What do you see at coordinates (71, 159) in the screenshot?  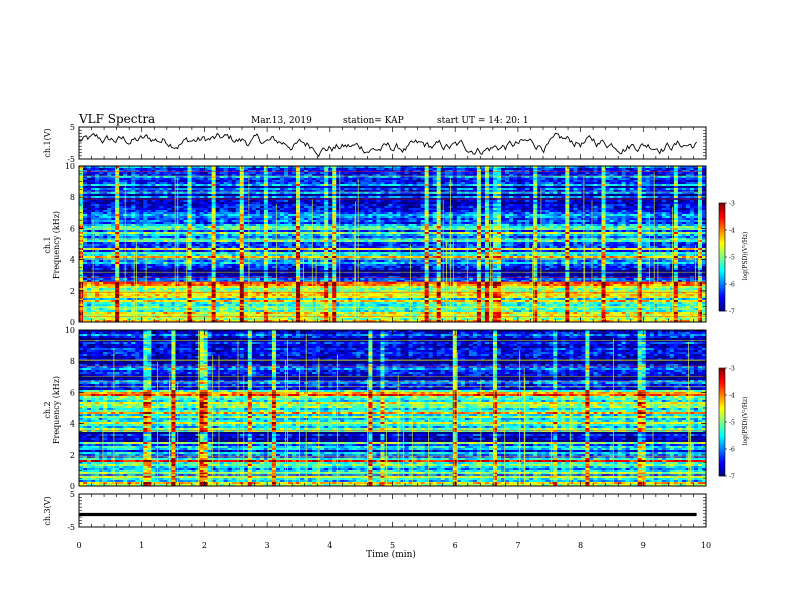 I see `y-tick-label: -5` at bounding box center [71, 159].